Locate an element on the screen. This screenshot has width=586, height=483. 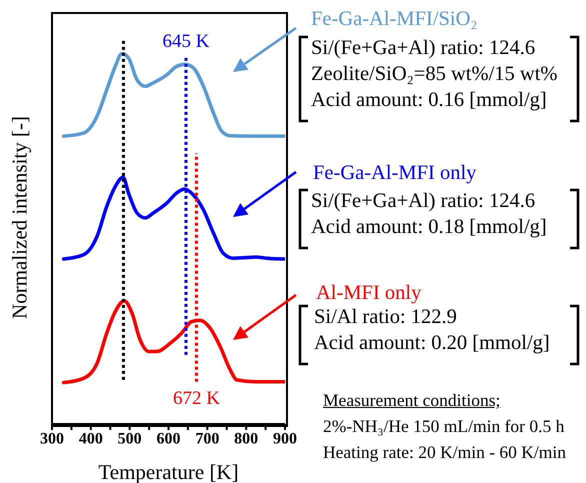
text: 2%-NH₃/He 150 mL/min for 0.5 h is located at coordinates (443, 426).